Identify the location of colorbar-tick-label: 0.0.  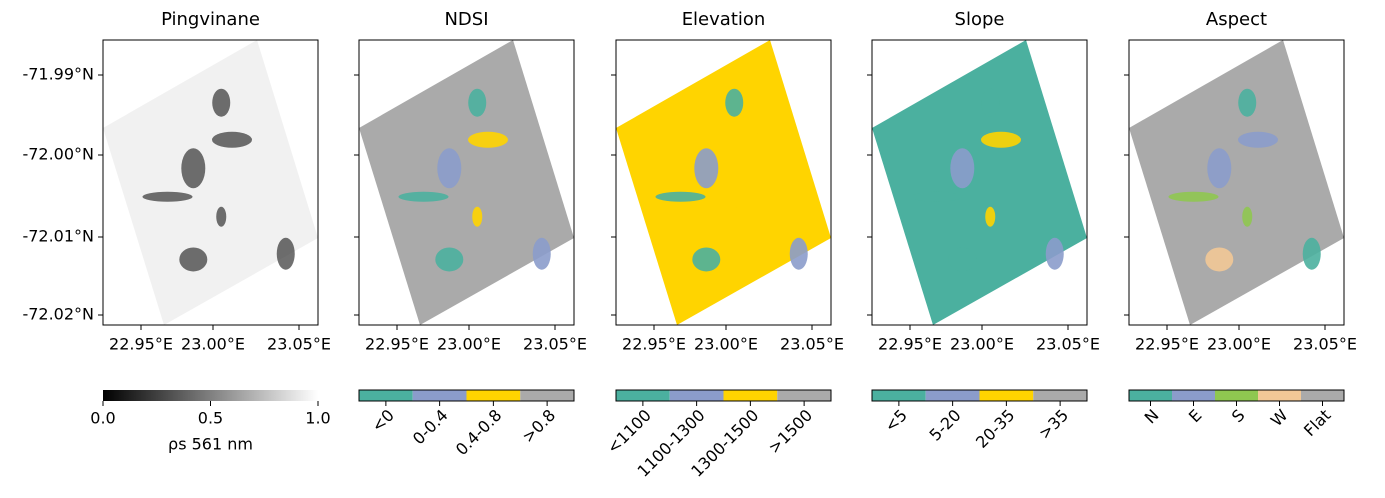
(102, 418).